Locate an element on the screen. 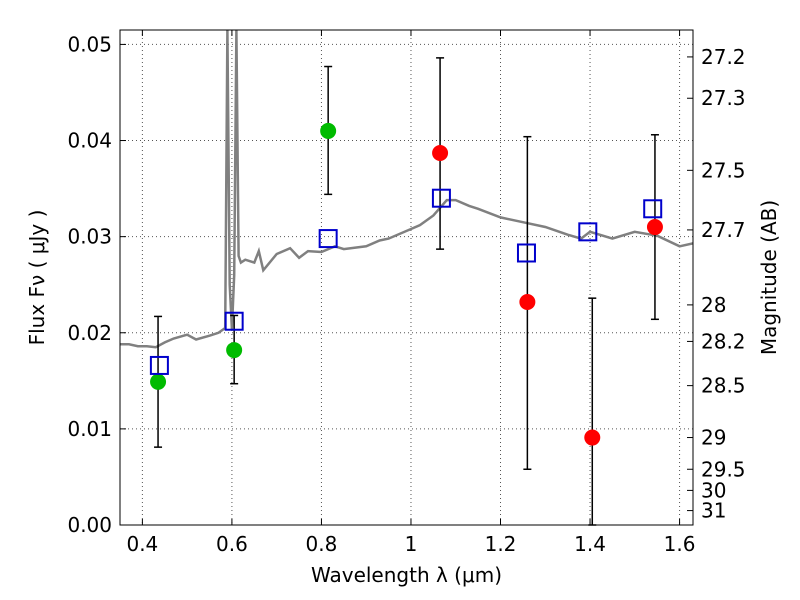 The height and width of the screenshot is (600, 800). x-tick-label: 1.2 is located at coordinates (501, 544).